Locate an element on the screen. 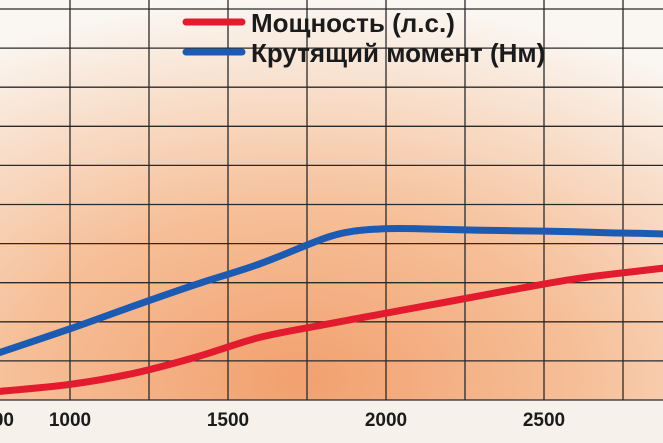 The image size is (663, 443). x-tick-label: 1500 is located at coordinates (228, 420).